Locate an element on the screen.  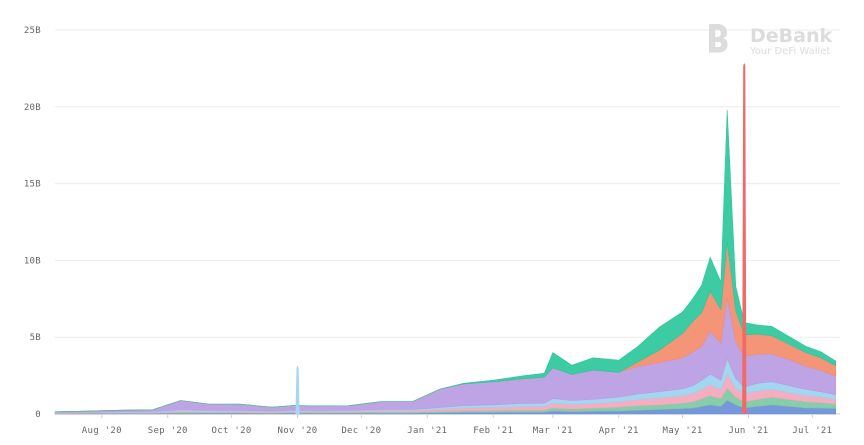
x-tick-label: Aug '20 is located at coordinates (102, 431).